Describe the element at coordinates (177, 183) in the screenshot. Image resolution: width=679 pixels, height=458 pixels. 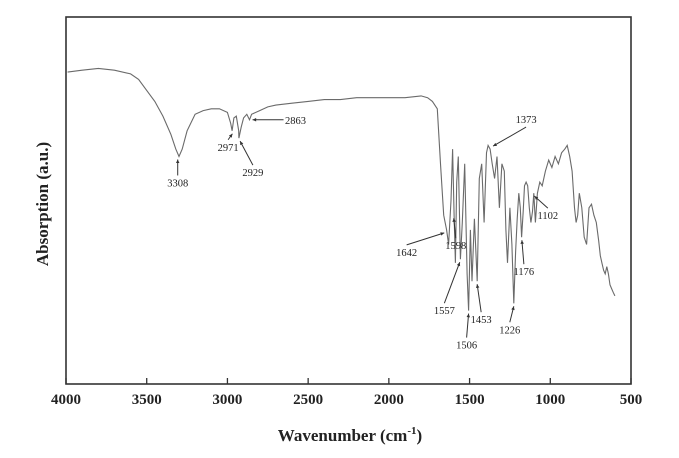
I see `peak-label: 3308` at that location.